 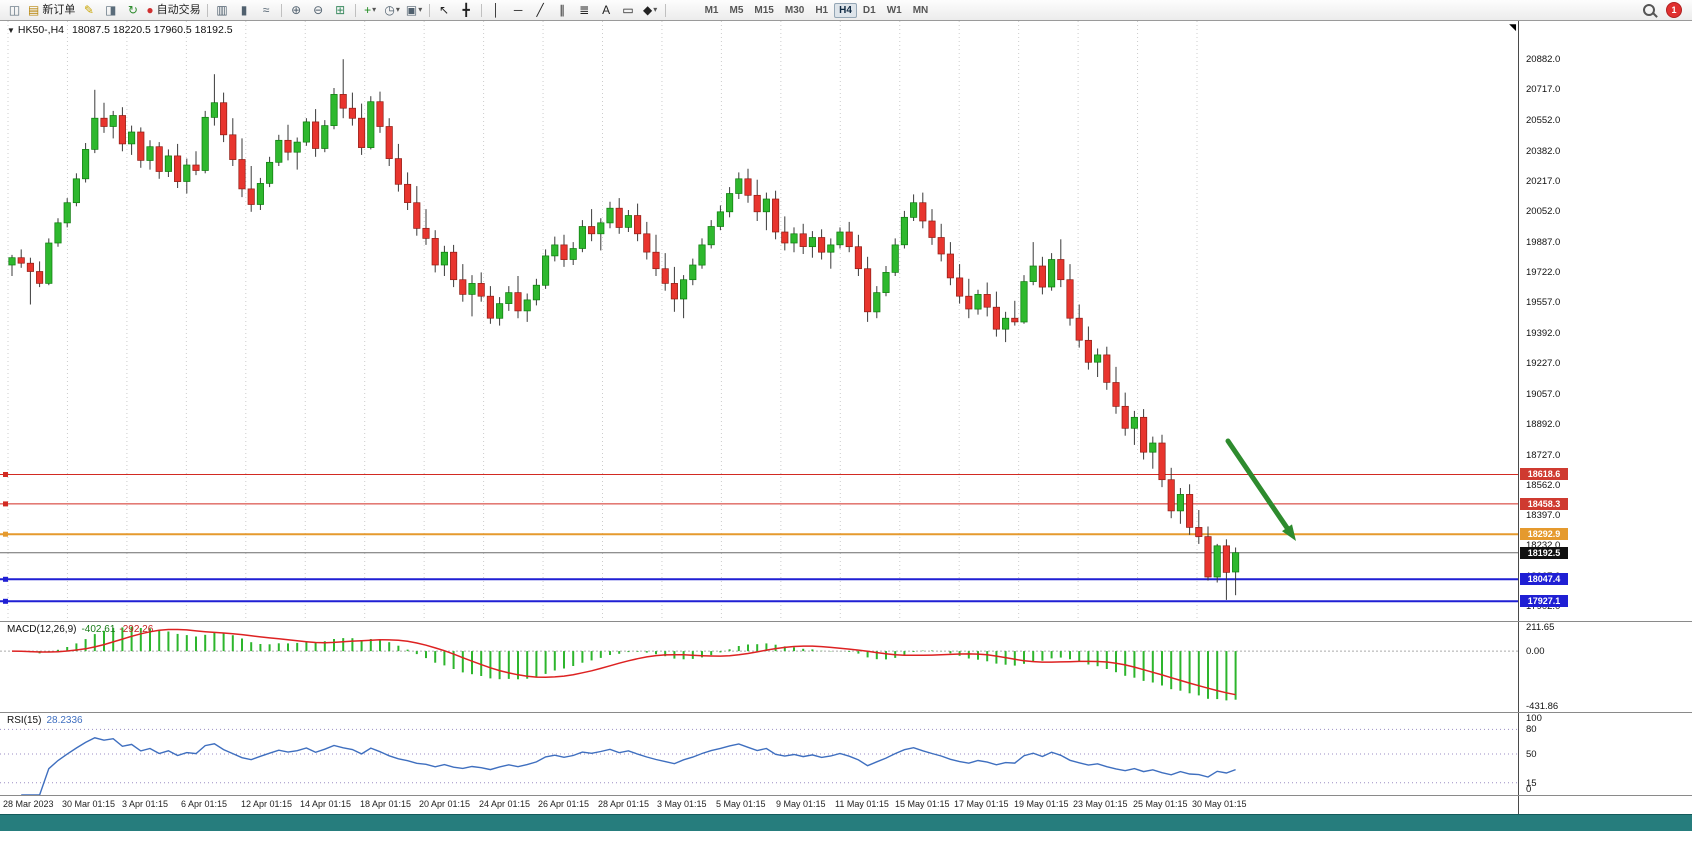 I want to click on timeframe-button-m5: M5, so click(x=736, y=10).